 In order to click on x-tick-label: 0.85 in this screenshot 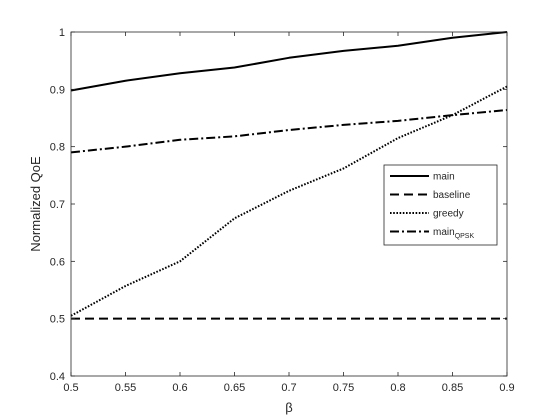, I will do `click(452, 388)`.